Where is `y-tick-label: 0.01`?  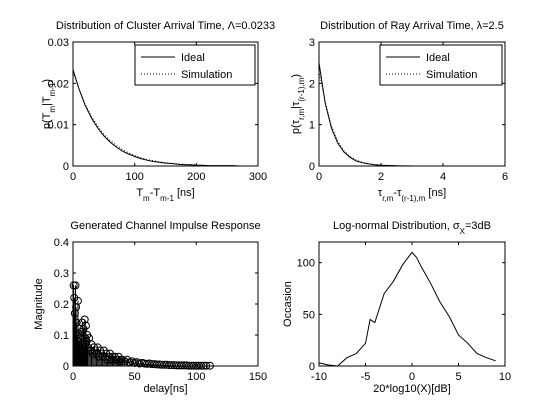 y-tick-label: 0.01 is located at coordinates (58, 126).